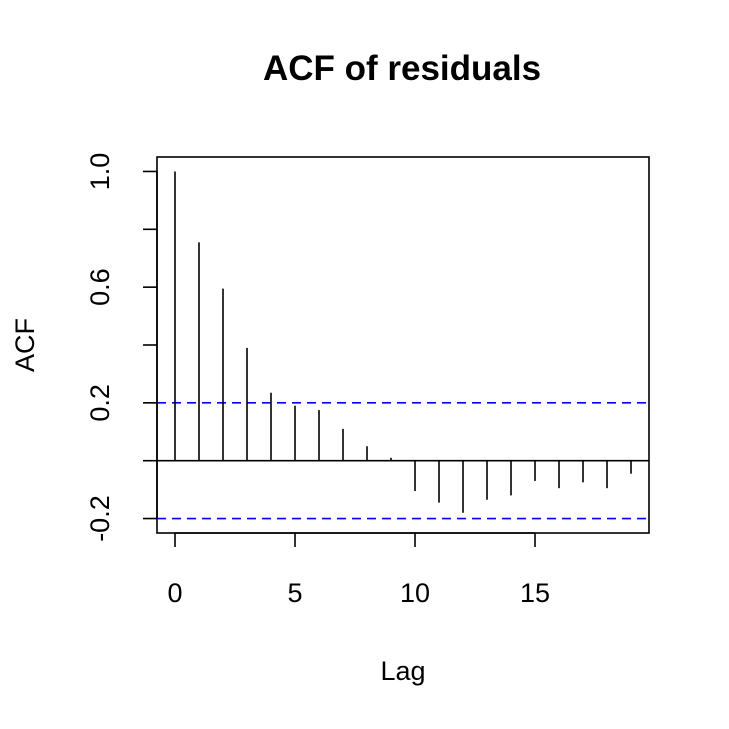  Describe the element at coordinates (100, 403) in the screenshot. I see `y-tick-label: 0.2` at that location.